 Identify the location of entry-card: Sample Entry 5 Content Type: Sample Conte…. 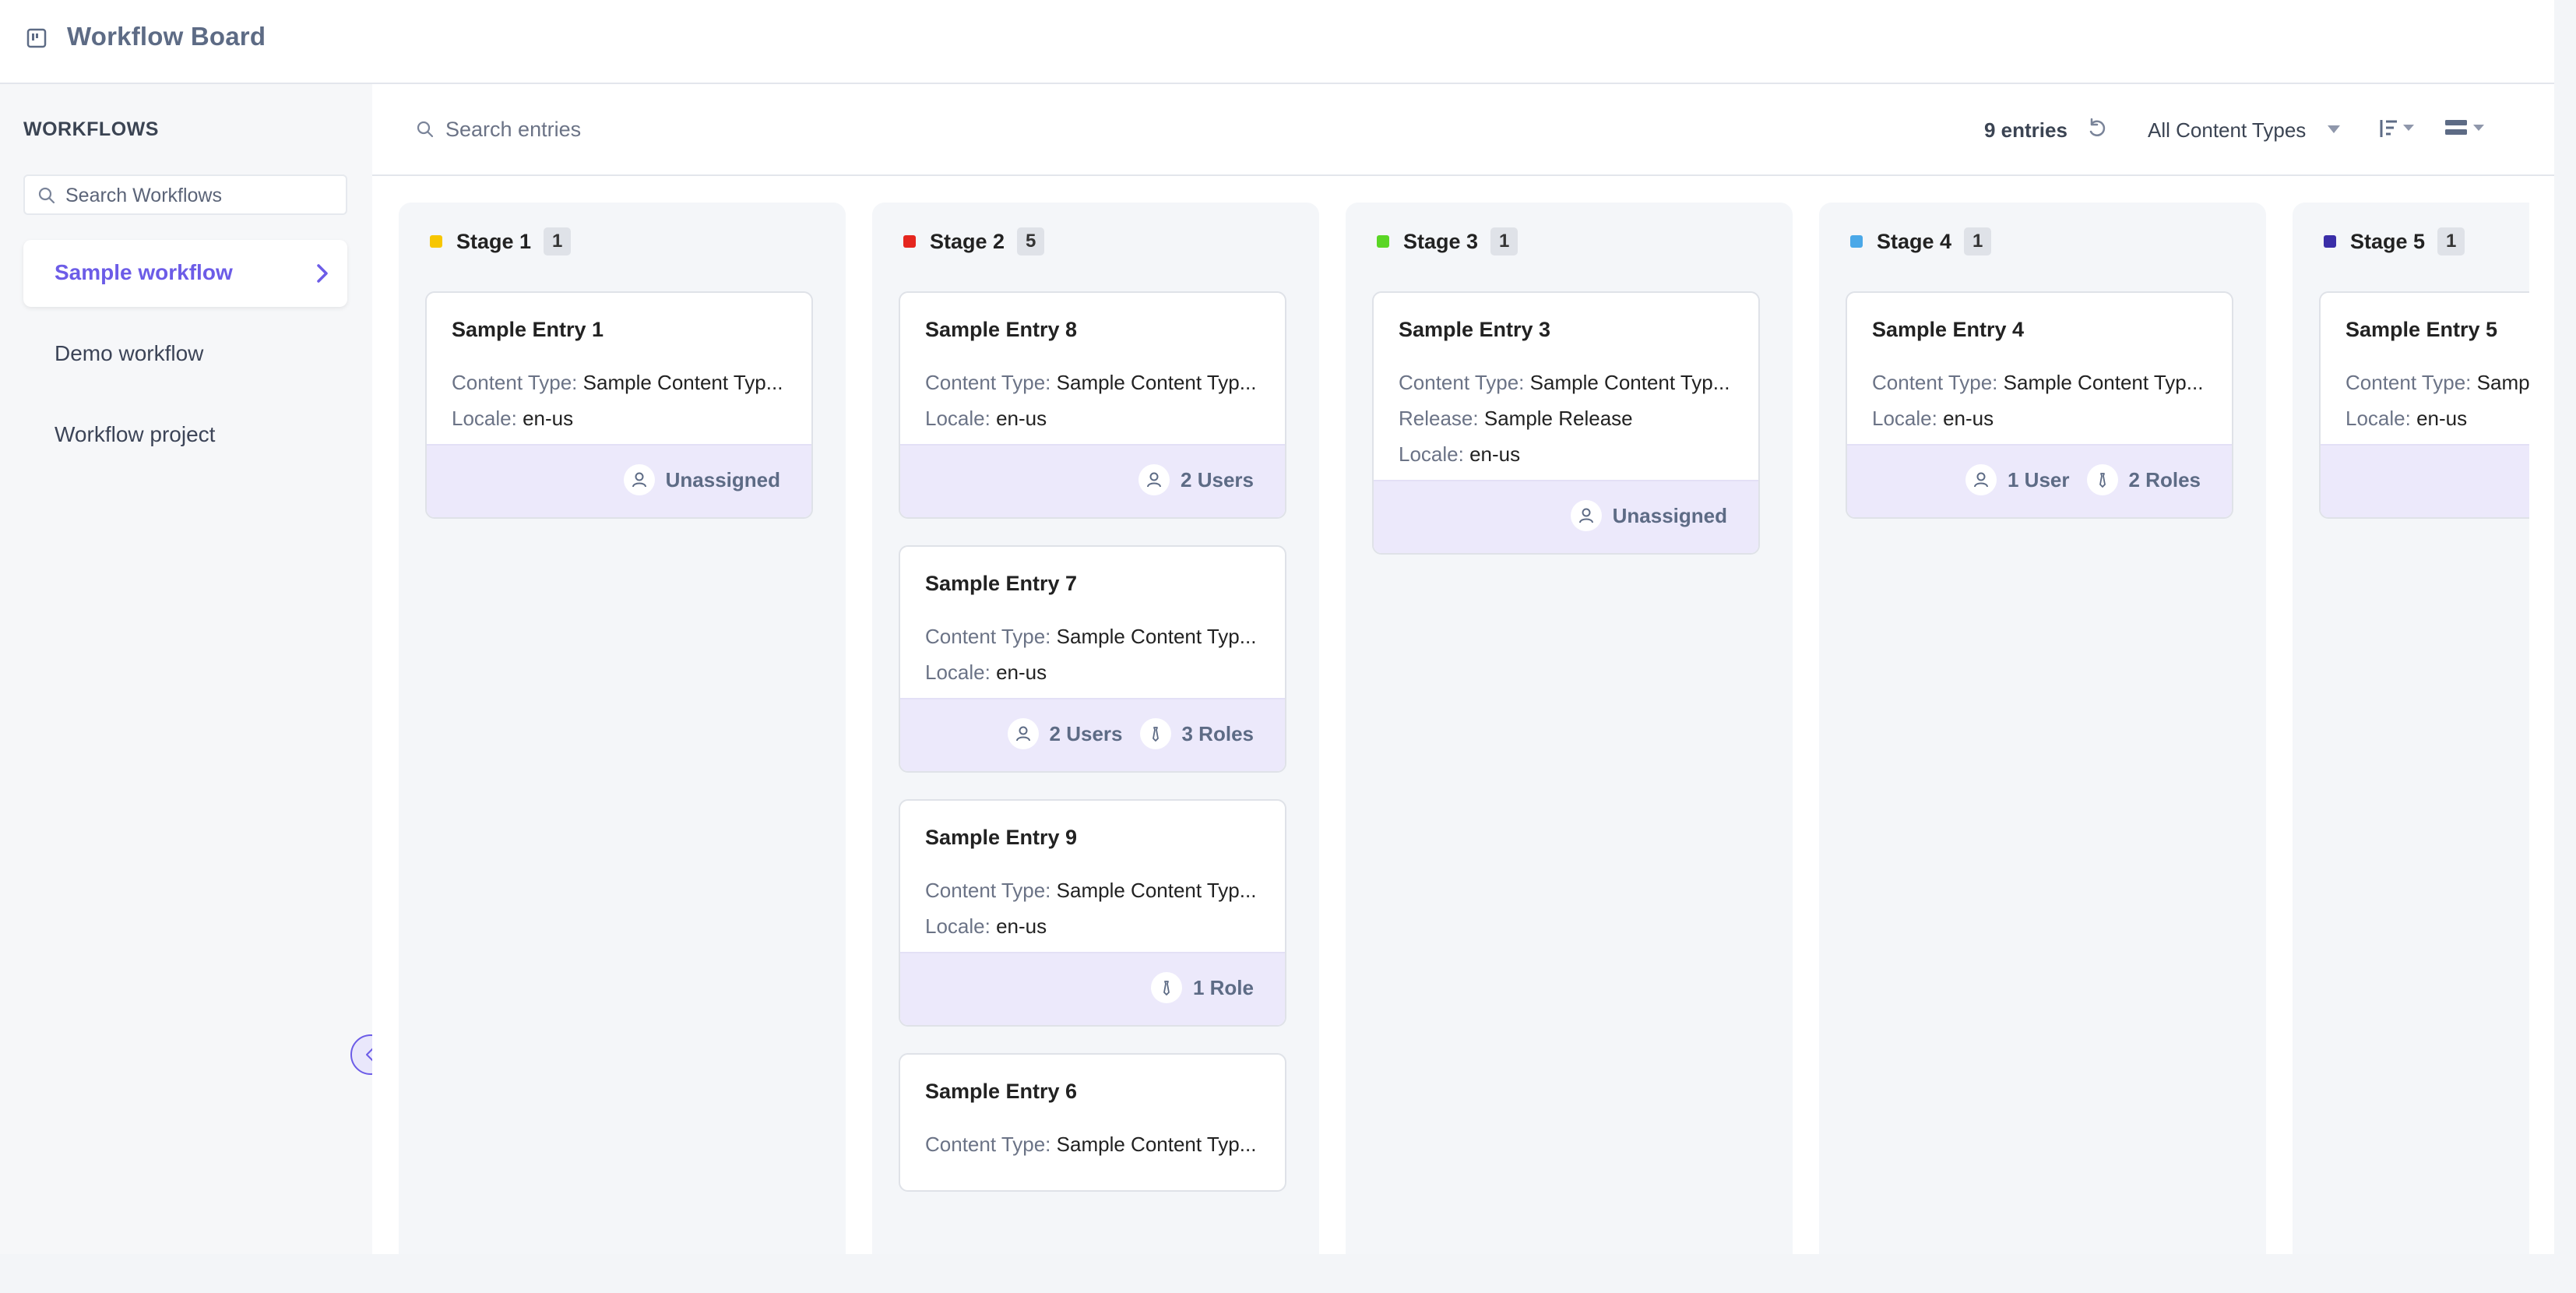
(2424, 405).